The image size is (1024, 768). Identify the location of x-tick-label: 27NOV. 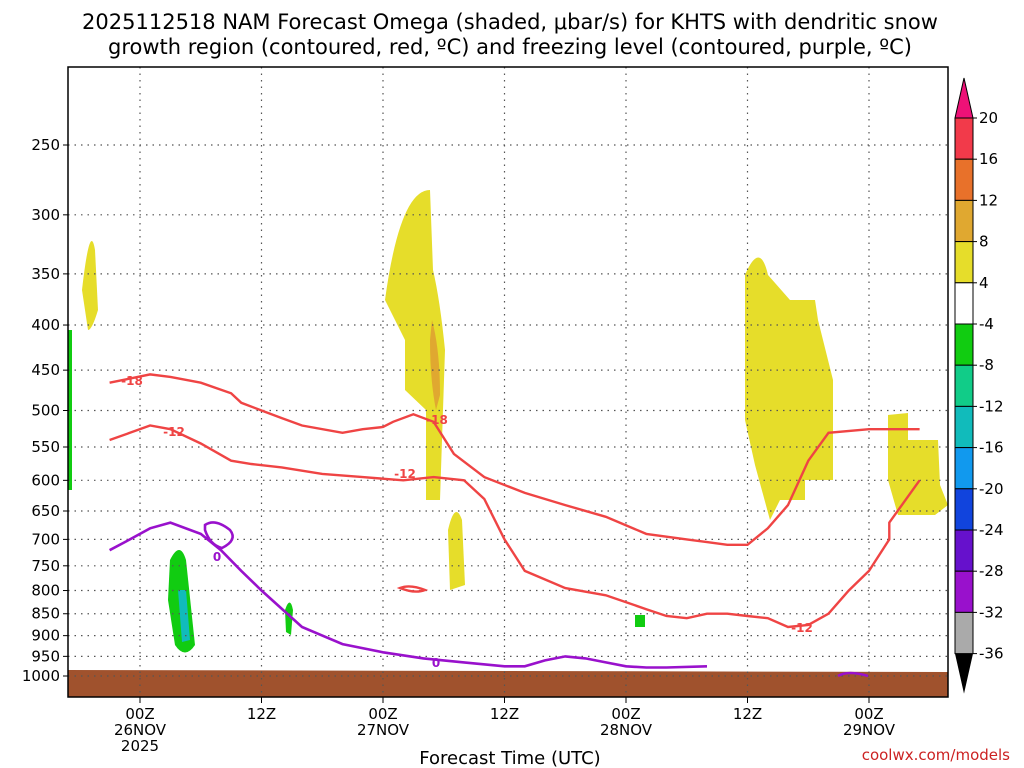
(383, 730).